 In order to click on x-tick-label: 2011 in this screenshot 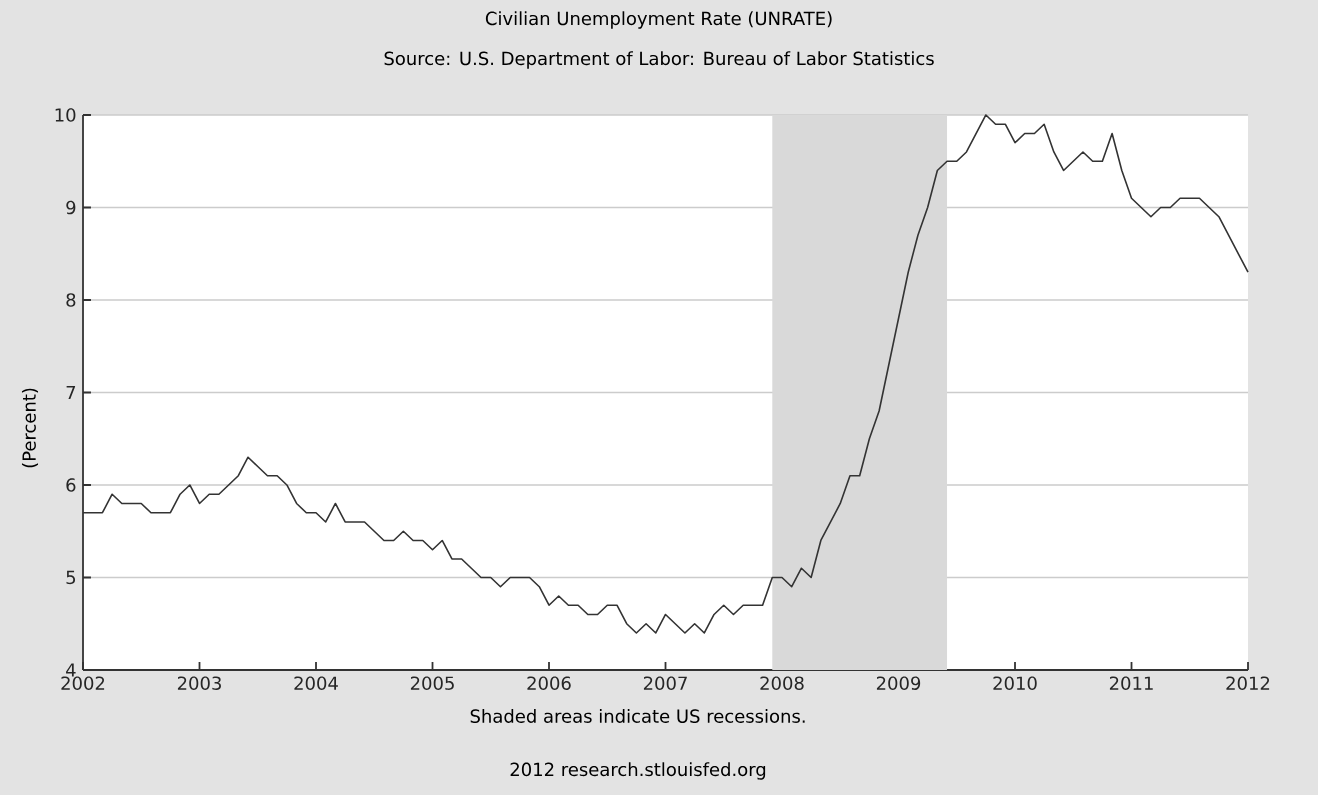, I will do `click(1131, 683)`.